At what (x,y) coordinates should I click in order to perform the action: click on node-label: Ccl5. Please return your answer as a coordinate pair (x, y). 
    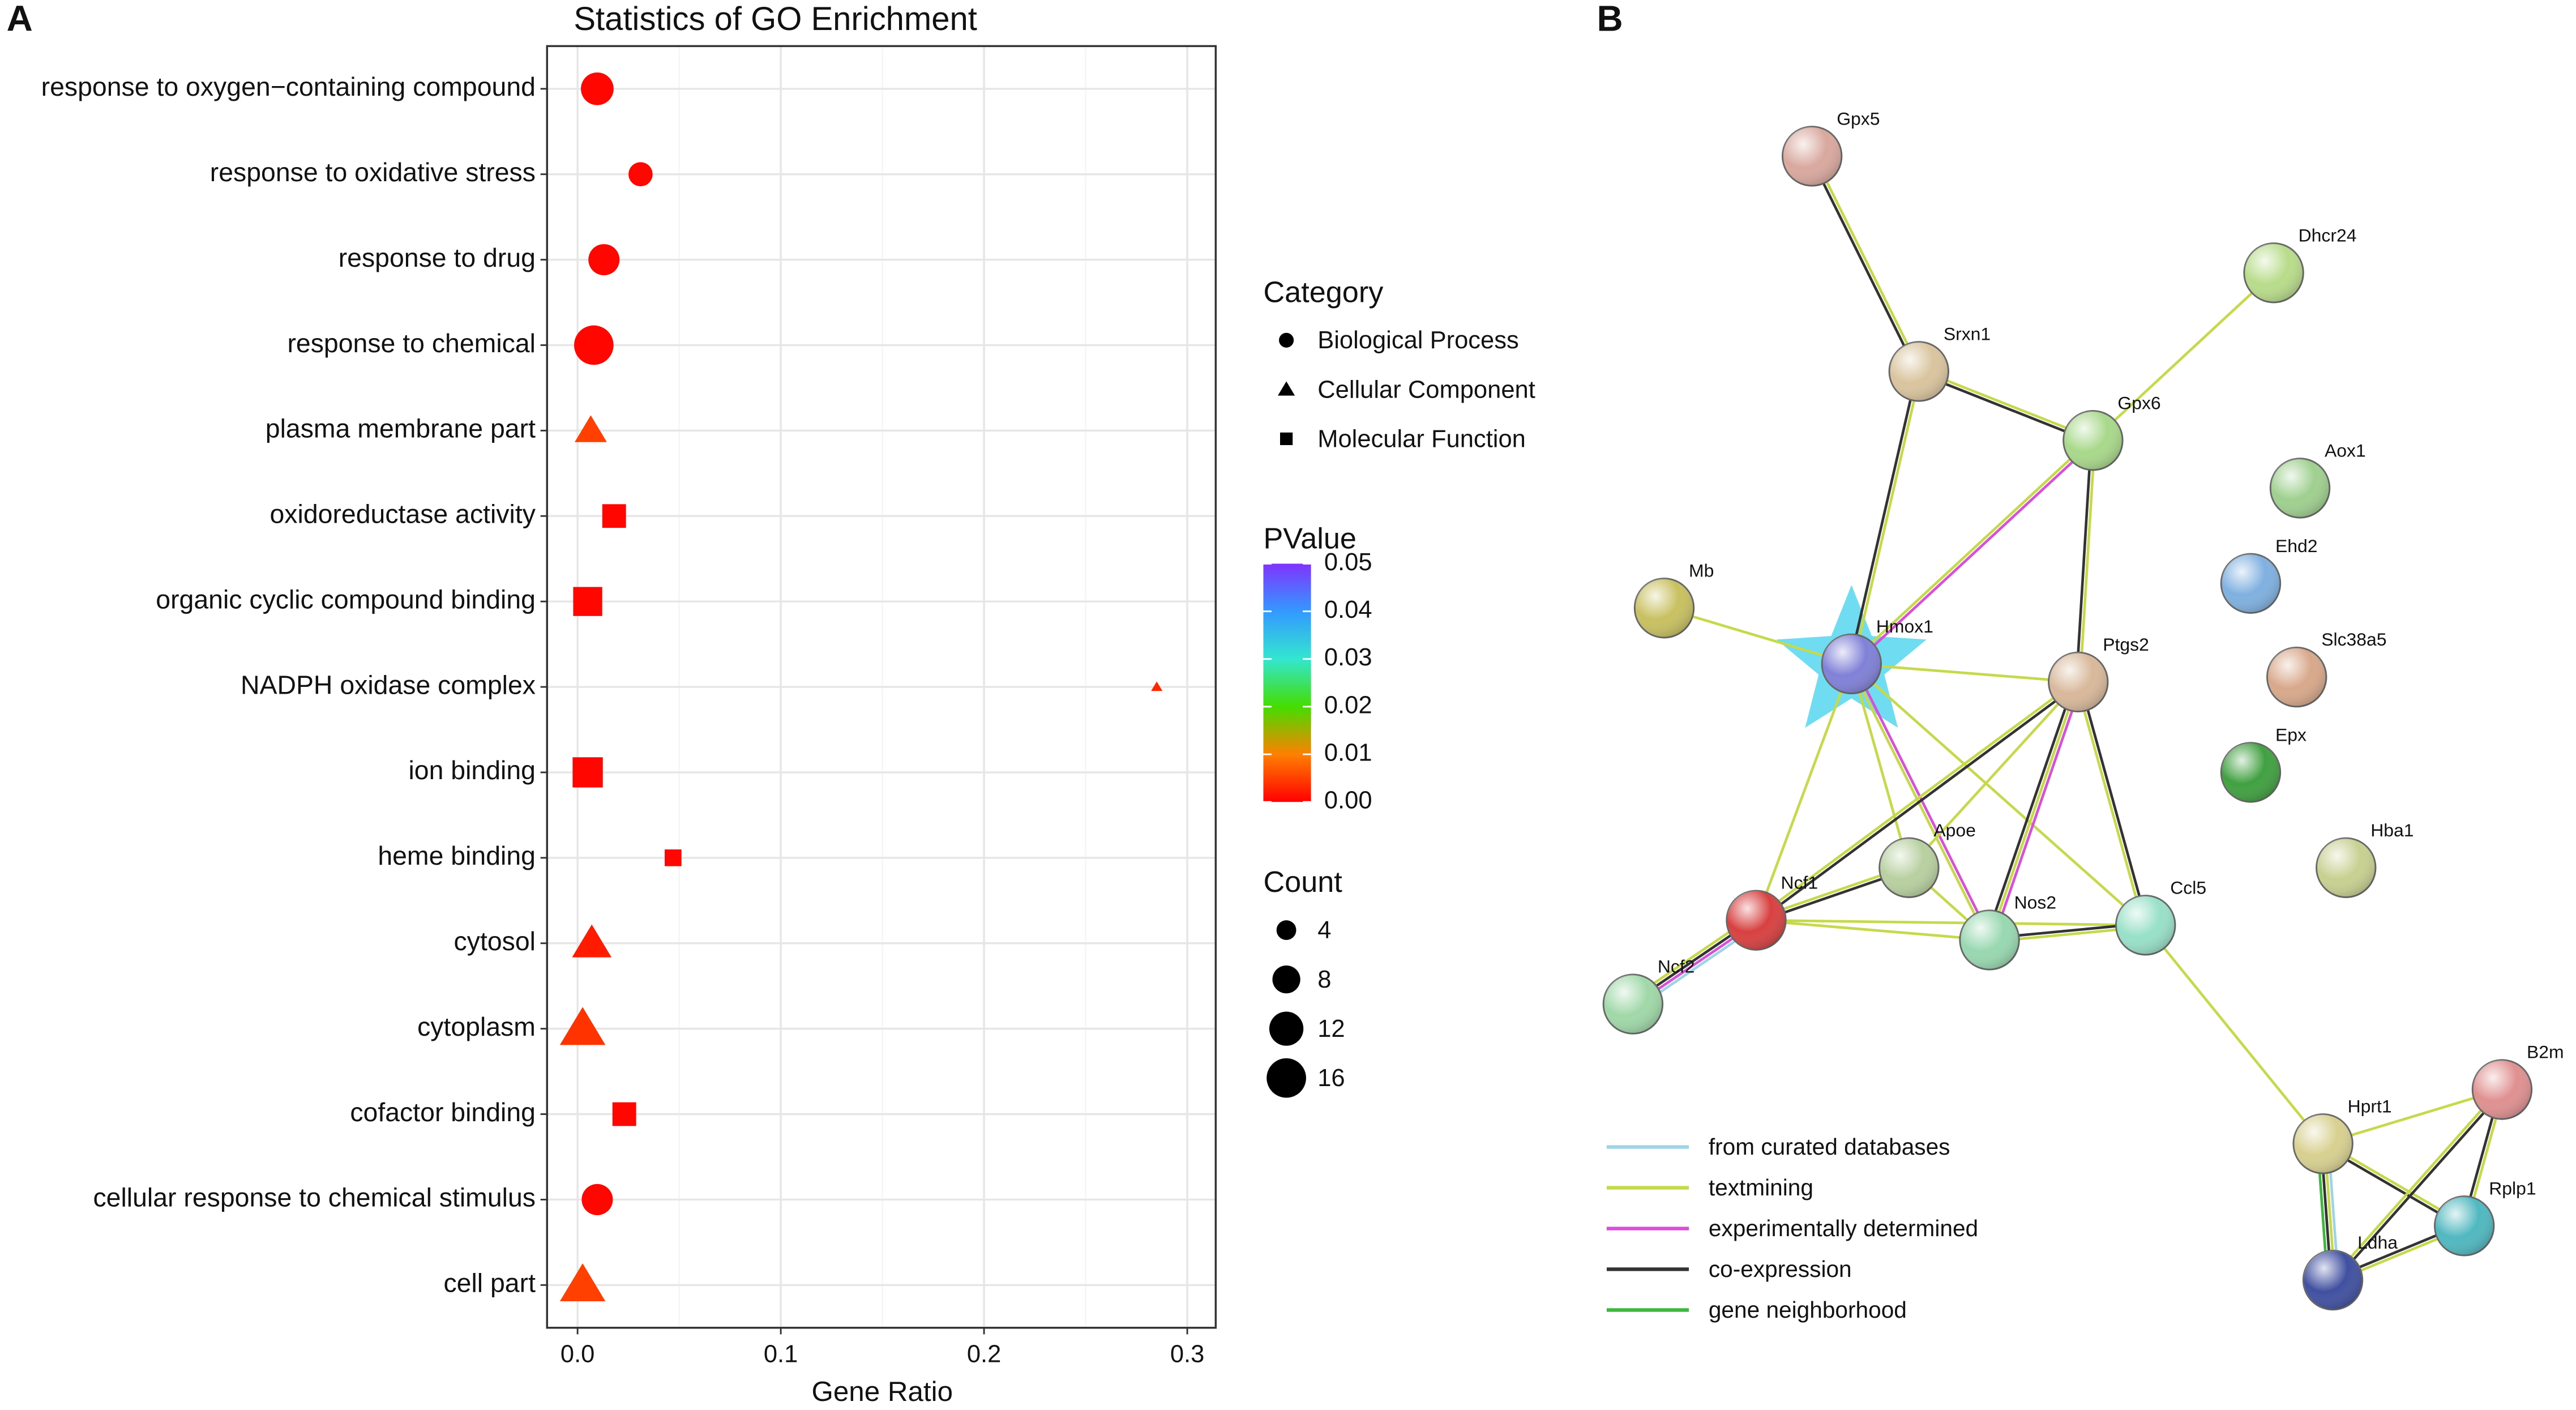
    Looking at the image, I should click on (2188, 887).